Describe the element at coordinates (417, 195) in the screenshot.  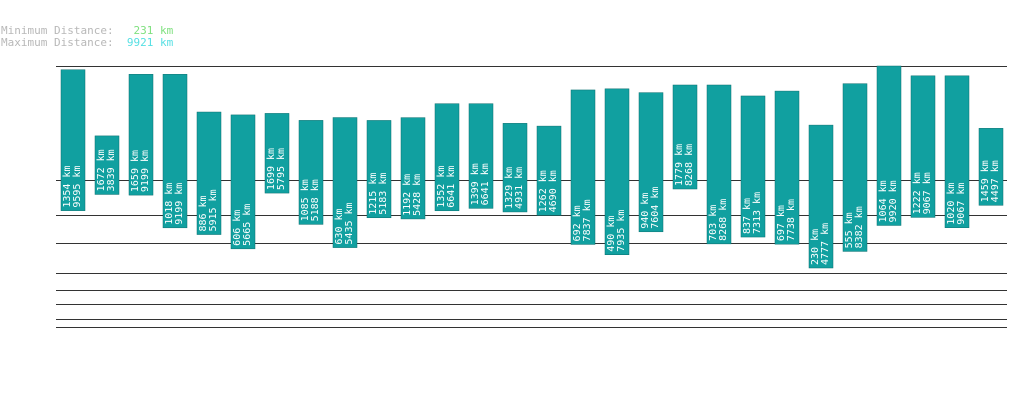
I see `bar-upper-label-11: 5428 km` at that location.